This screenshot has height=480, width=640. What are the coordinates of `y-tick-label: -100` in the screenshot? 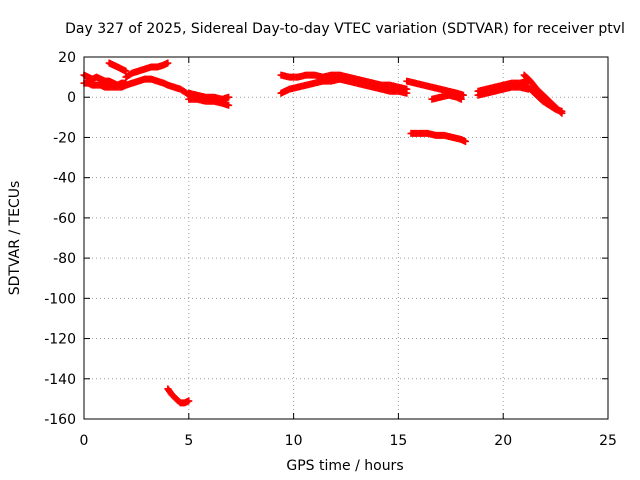 It's located at (60, 299).